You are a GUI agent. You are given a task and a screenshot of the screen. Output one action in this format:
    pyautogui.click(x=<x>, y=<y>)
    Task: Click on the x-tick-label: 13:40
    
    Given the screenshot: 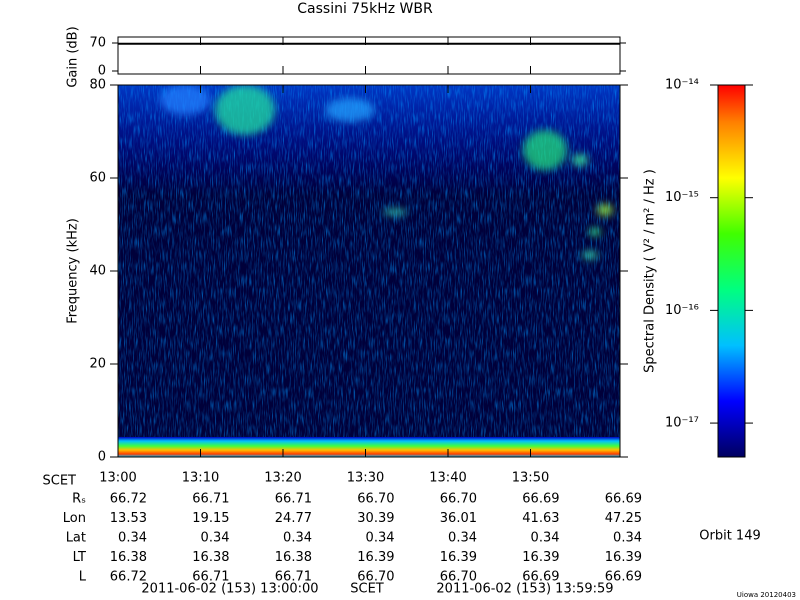 What is the action you would take?
    pyautogui.click(x=447, y=478)
    